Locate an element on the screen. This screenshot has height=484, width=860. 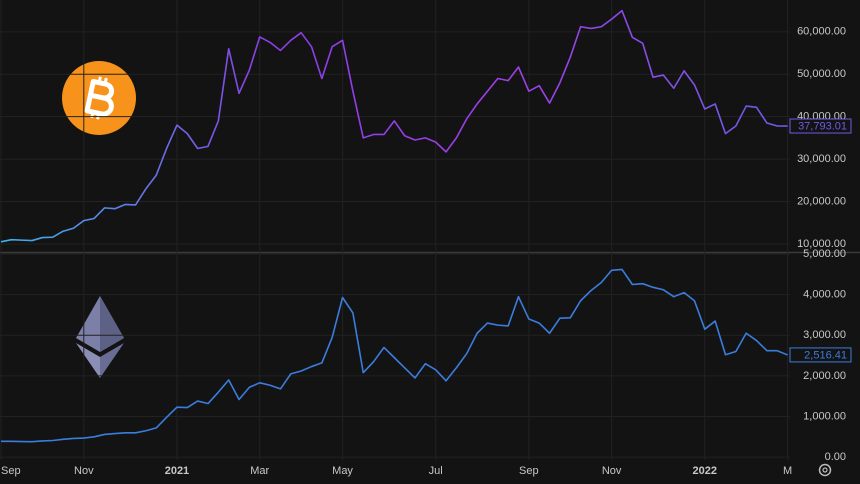
price-tag-label: 2,516.41 is located at coordinates (825, 355).